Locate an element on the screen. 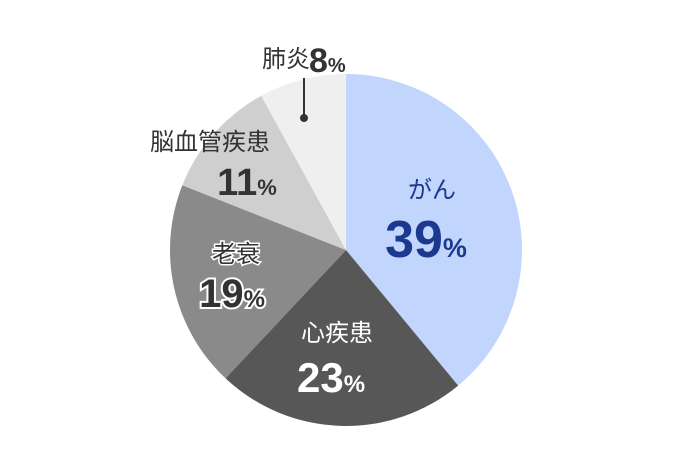 Image resolution: width=690 pixels, height=460 pixels. slice-value-1: 39% is located at coordinates (426, 240).